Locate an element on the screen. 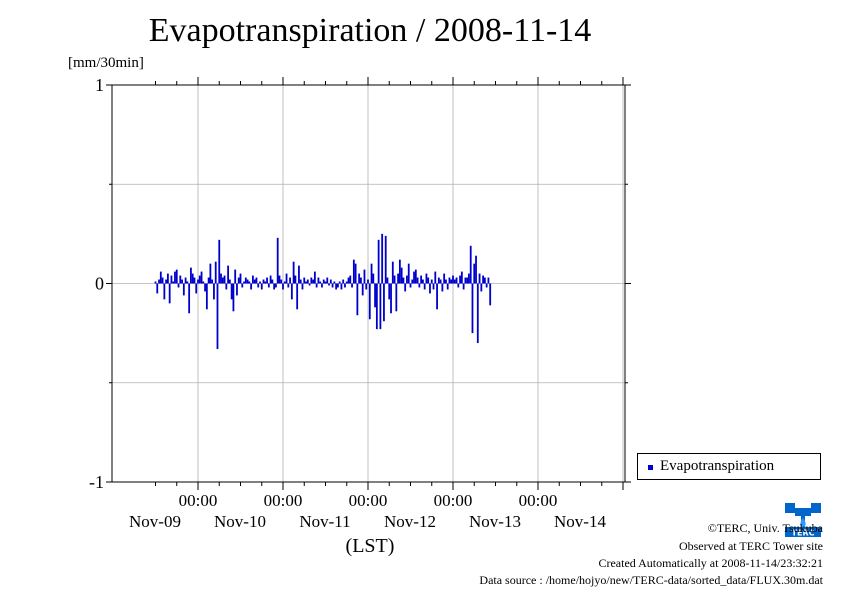 The width and height of the screenshot is (842, 595). x-tick-date-label: Nov-11 is located at coordinates (324, 521).